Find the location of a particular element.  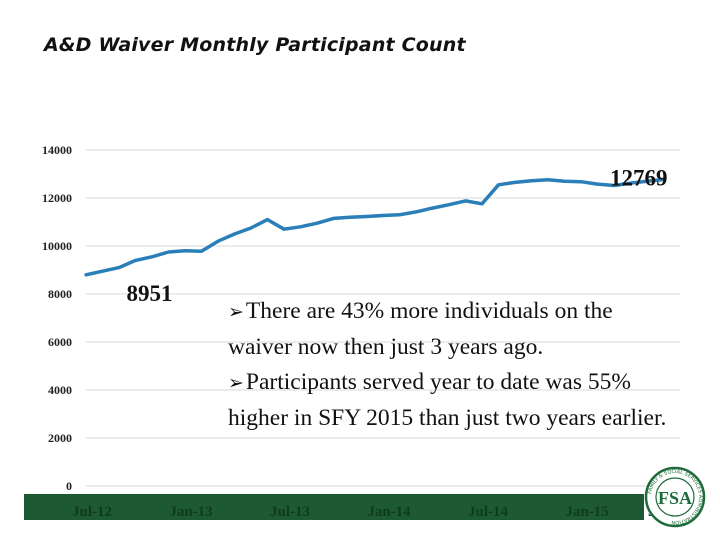

y-tick-label: 8000 is located at coordinates (60, 294).